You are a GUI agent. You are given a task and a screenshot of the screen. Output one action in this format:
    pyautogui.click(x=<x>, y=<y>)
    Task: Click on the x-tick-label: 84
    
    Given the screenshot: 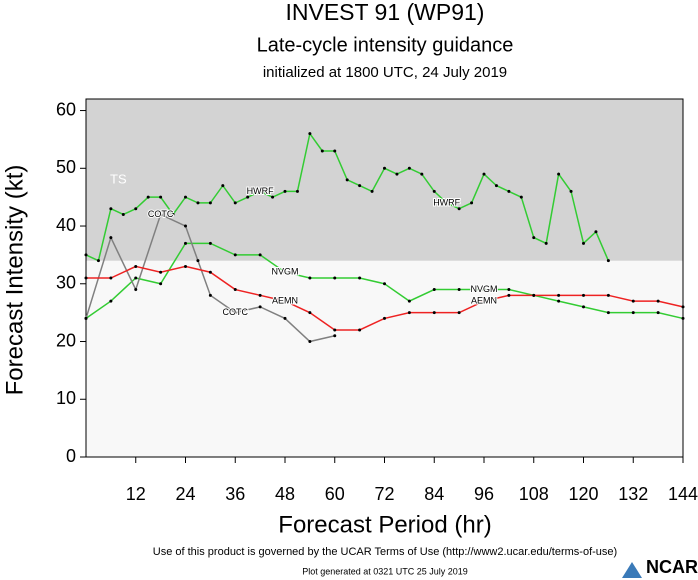 What is the action you would take?
    pyautogui.click(x=434, y=494)
    